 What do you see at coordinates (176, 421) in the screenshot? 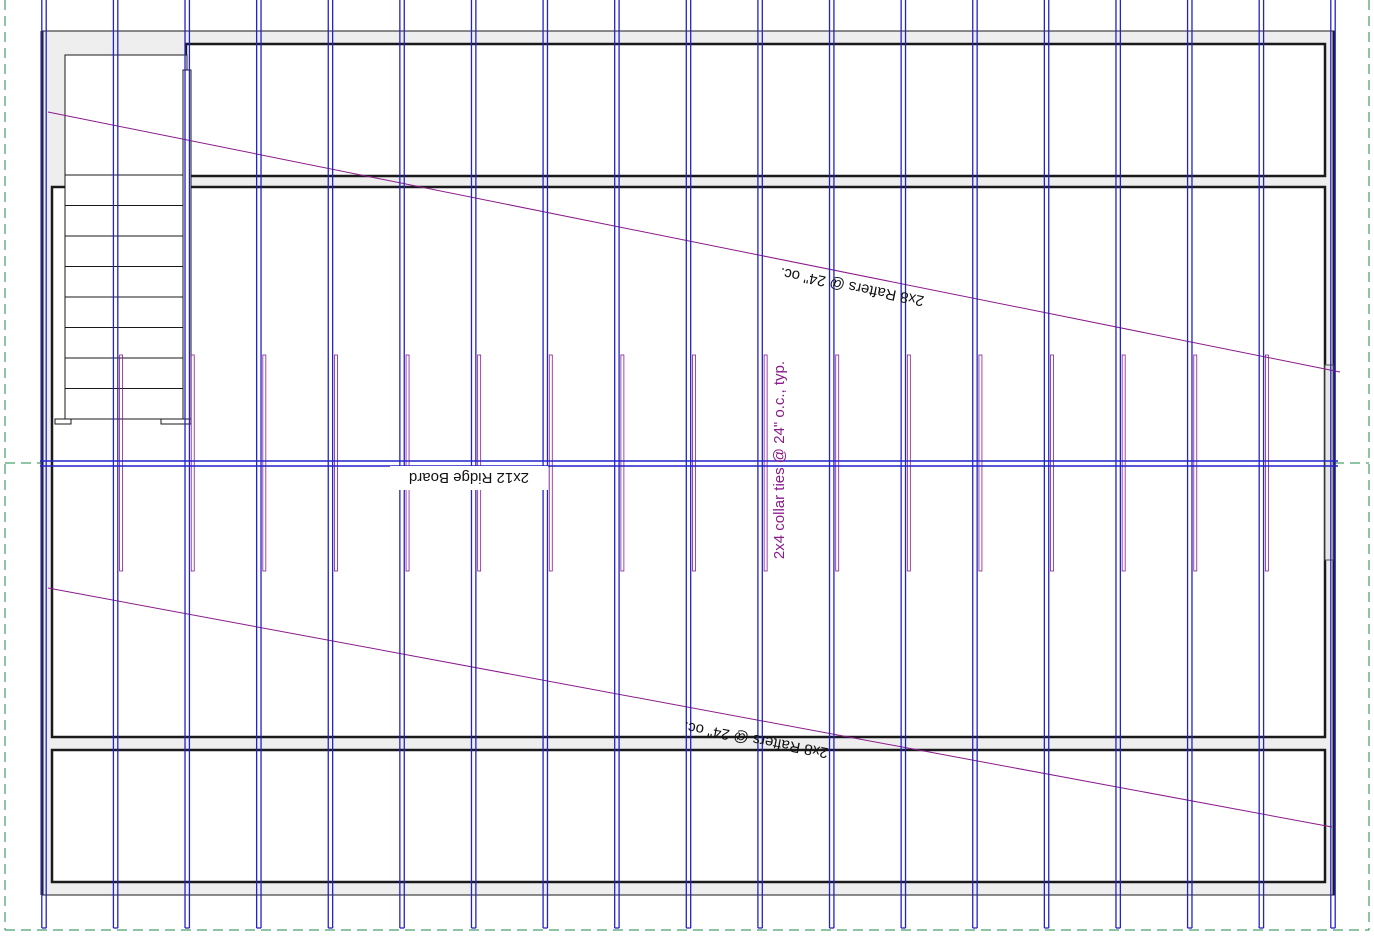
I see `stair-post-right` at bounding box center [176, 421].